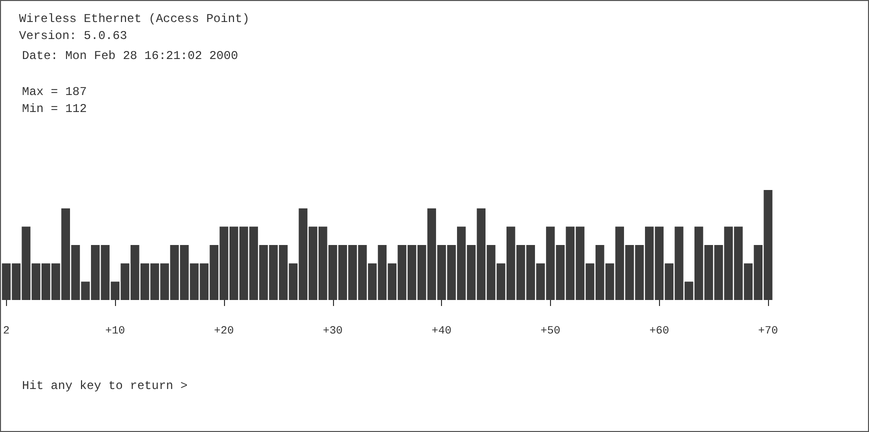 This screenshot has height=432, width=869. What do you see at coordinates (115, 332) in the screenshot?
I see `x-tick-label: +10` at bounding box center [115, 332].